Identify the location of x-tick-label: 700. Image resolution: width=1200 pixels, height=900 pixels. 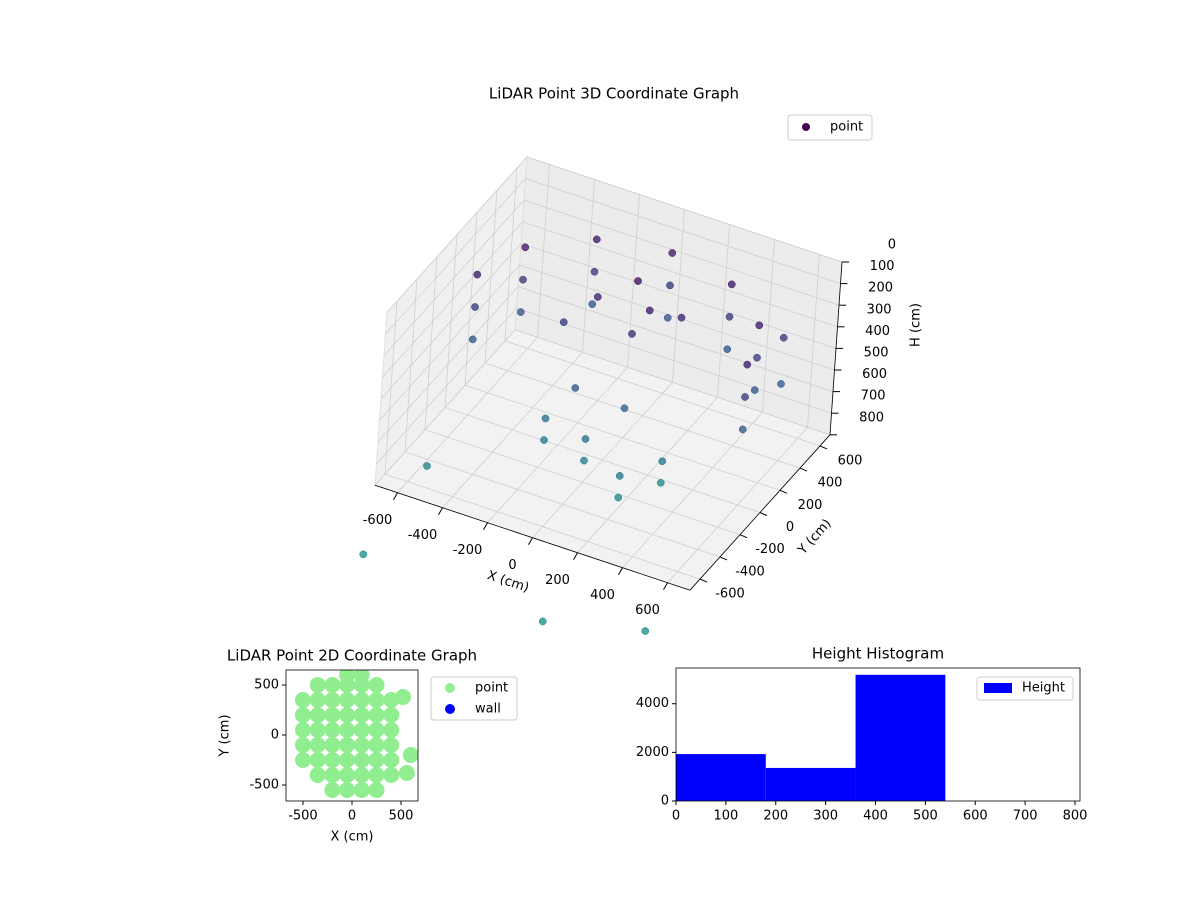
(1025, 816).